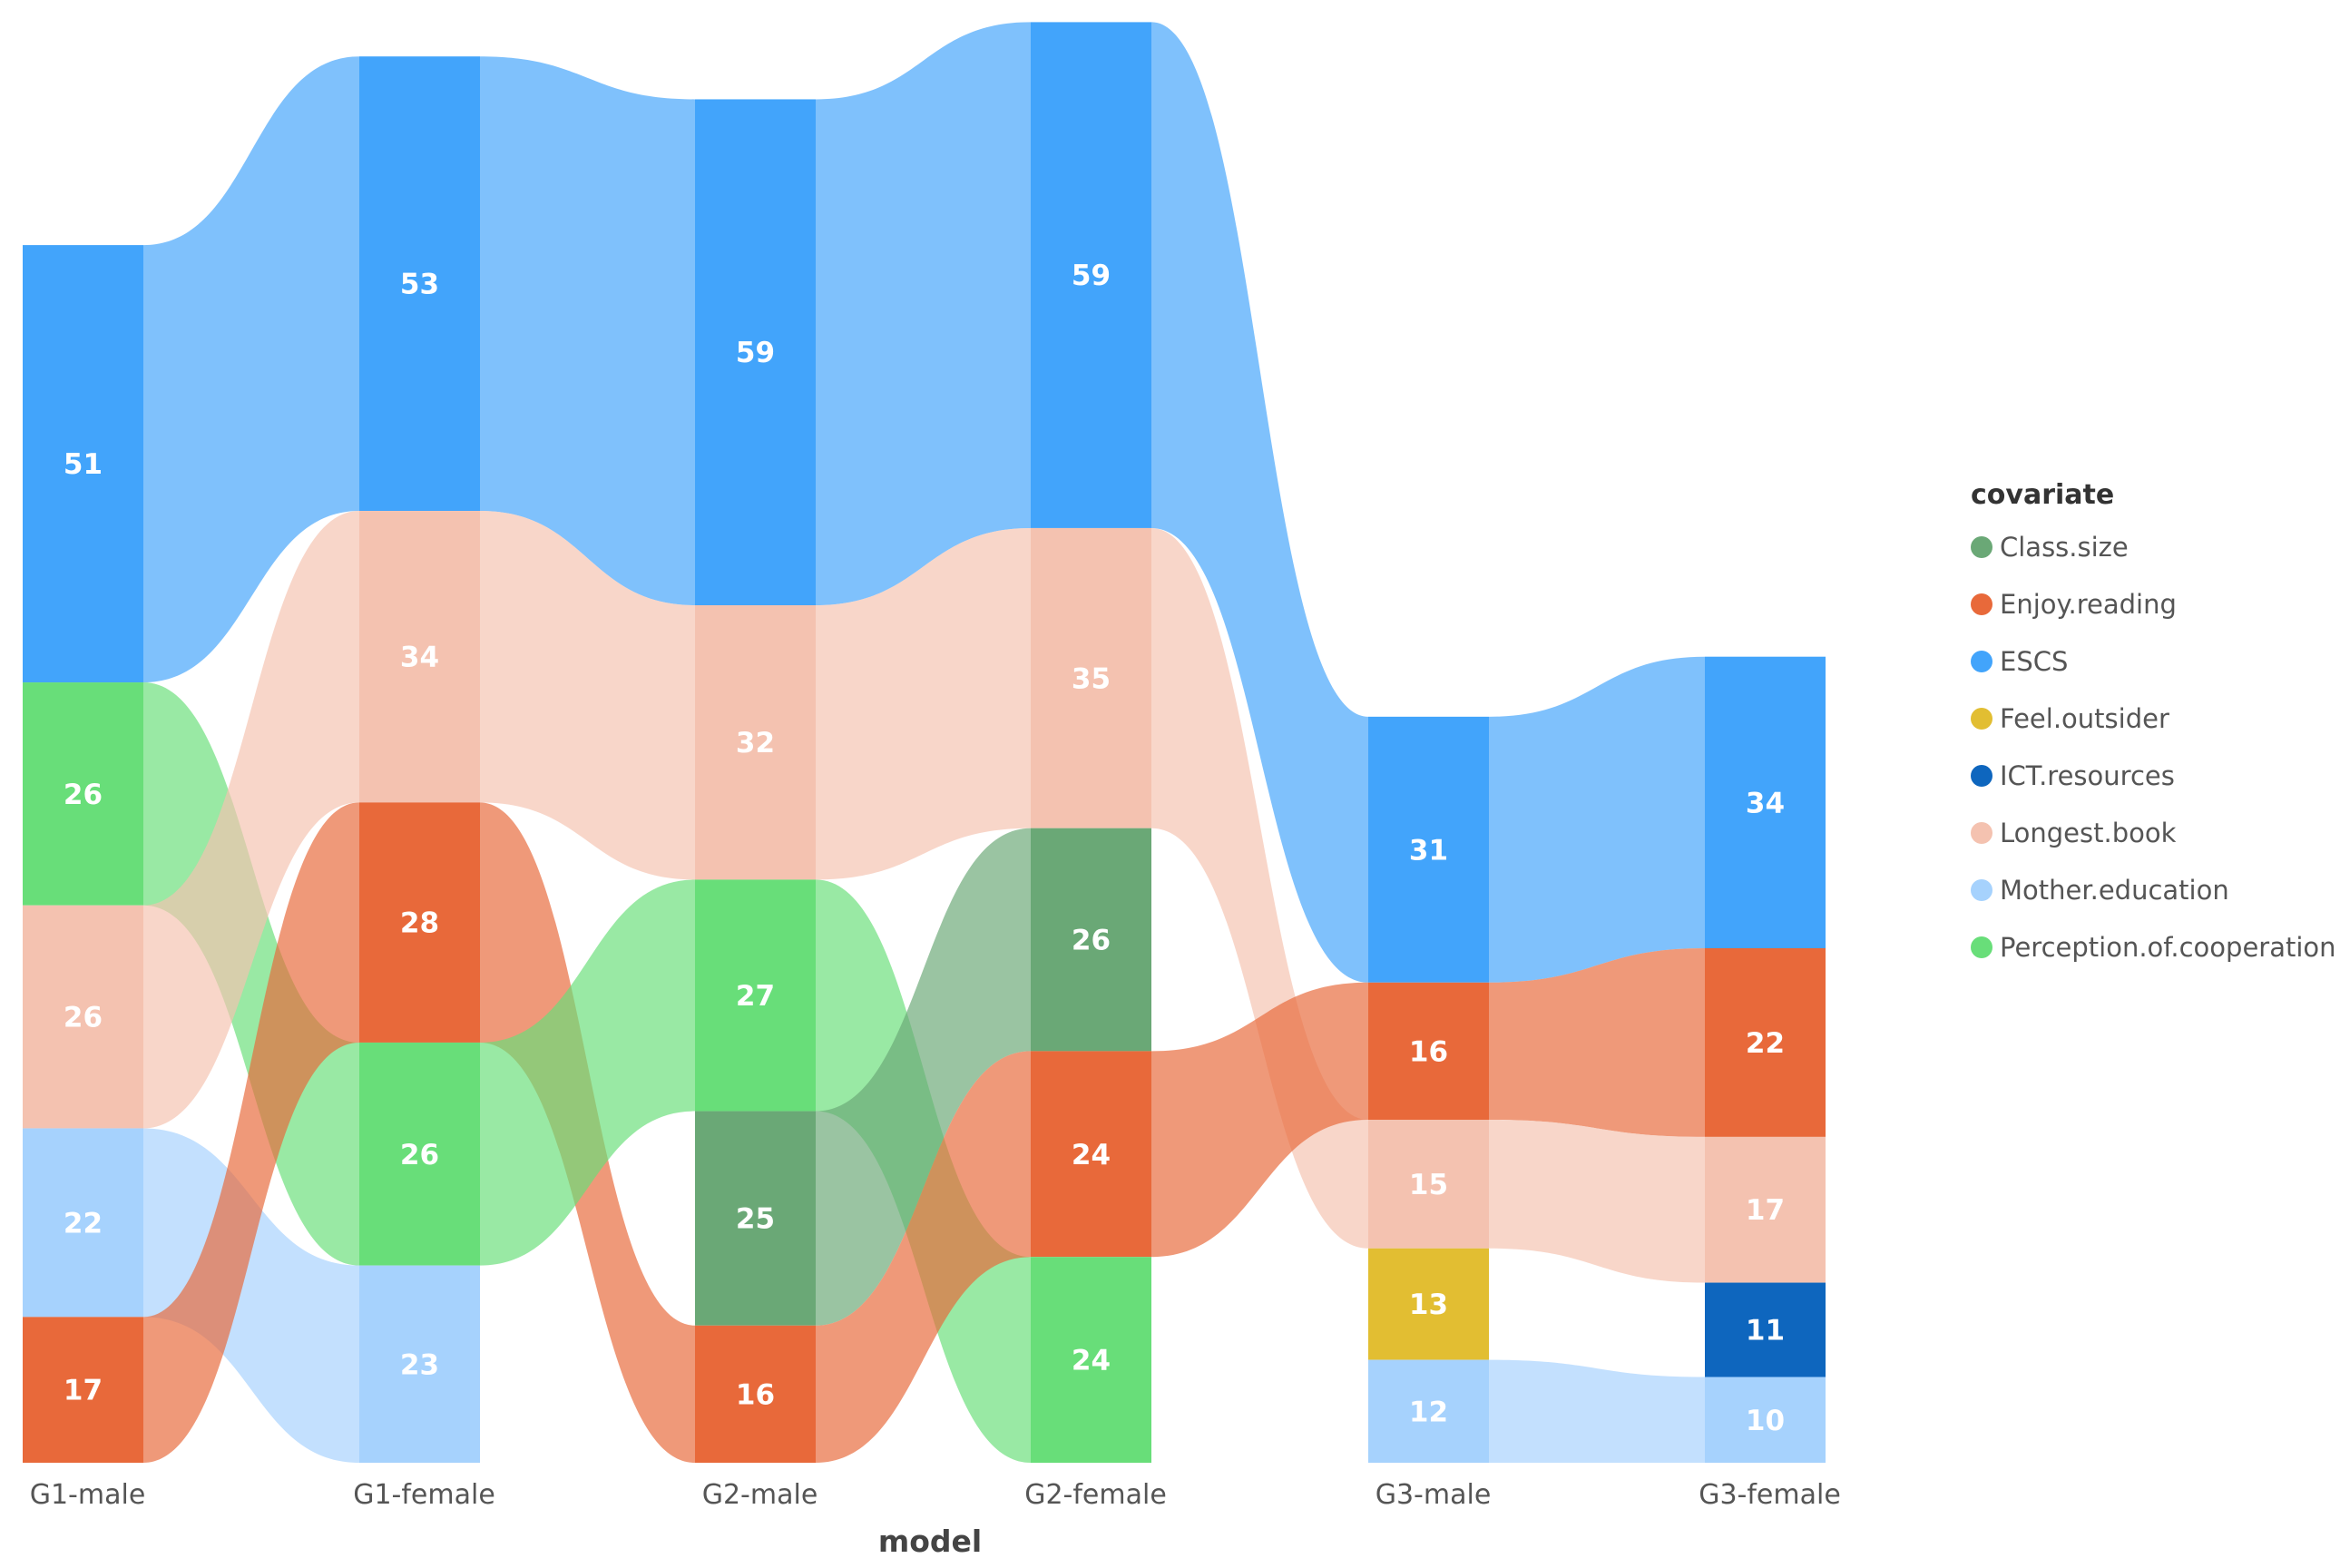 The width and height of the screenshot is (2340, 1568). Describe the element at coordinates (1428, 1051) in the screenshot. I see `bar-g3-male-enjoy-reading` at that location.